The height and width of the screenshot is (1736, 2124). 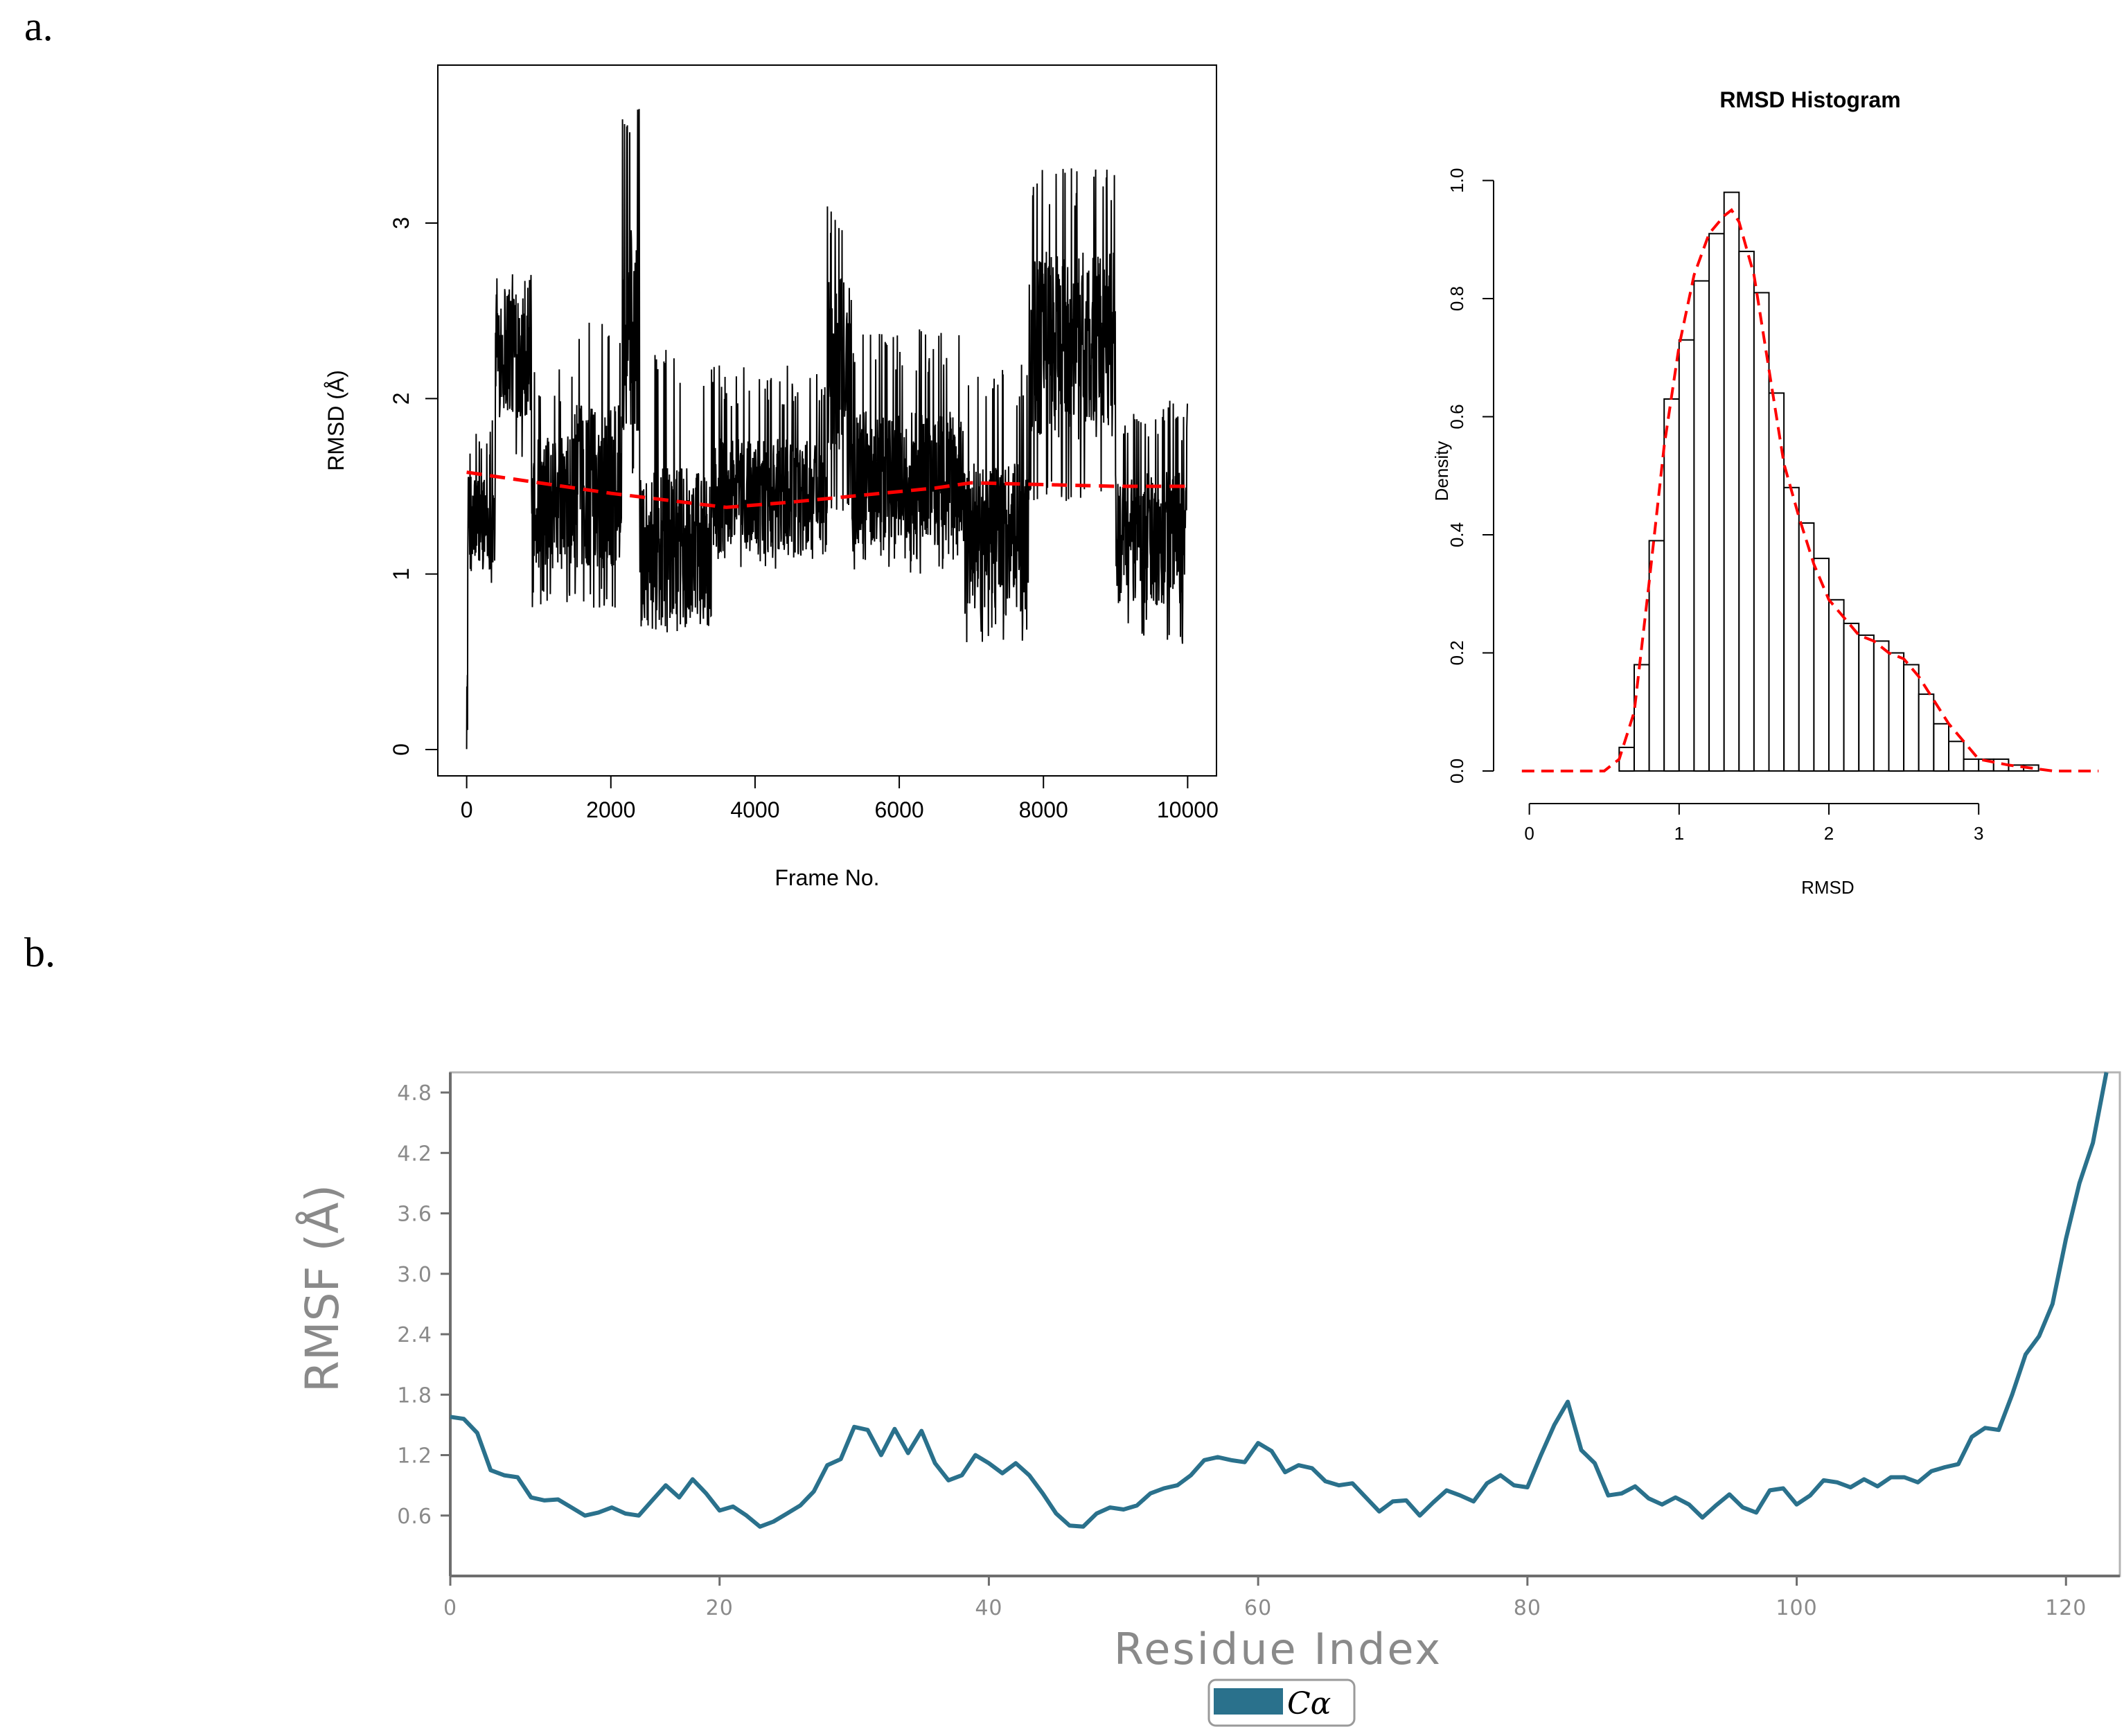 What do you see at coordinates (39, 953) in the screenshot?
I see `panel-label-b: b.` at bounding box center [39, 953].